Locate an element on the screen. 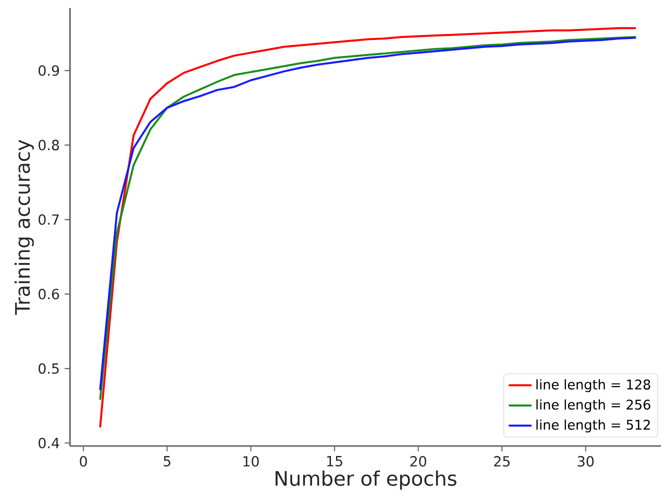  y-tick-label: 0.8 is located at coordinates (48, 145).